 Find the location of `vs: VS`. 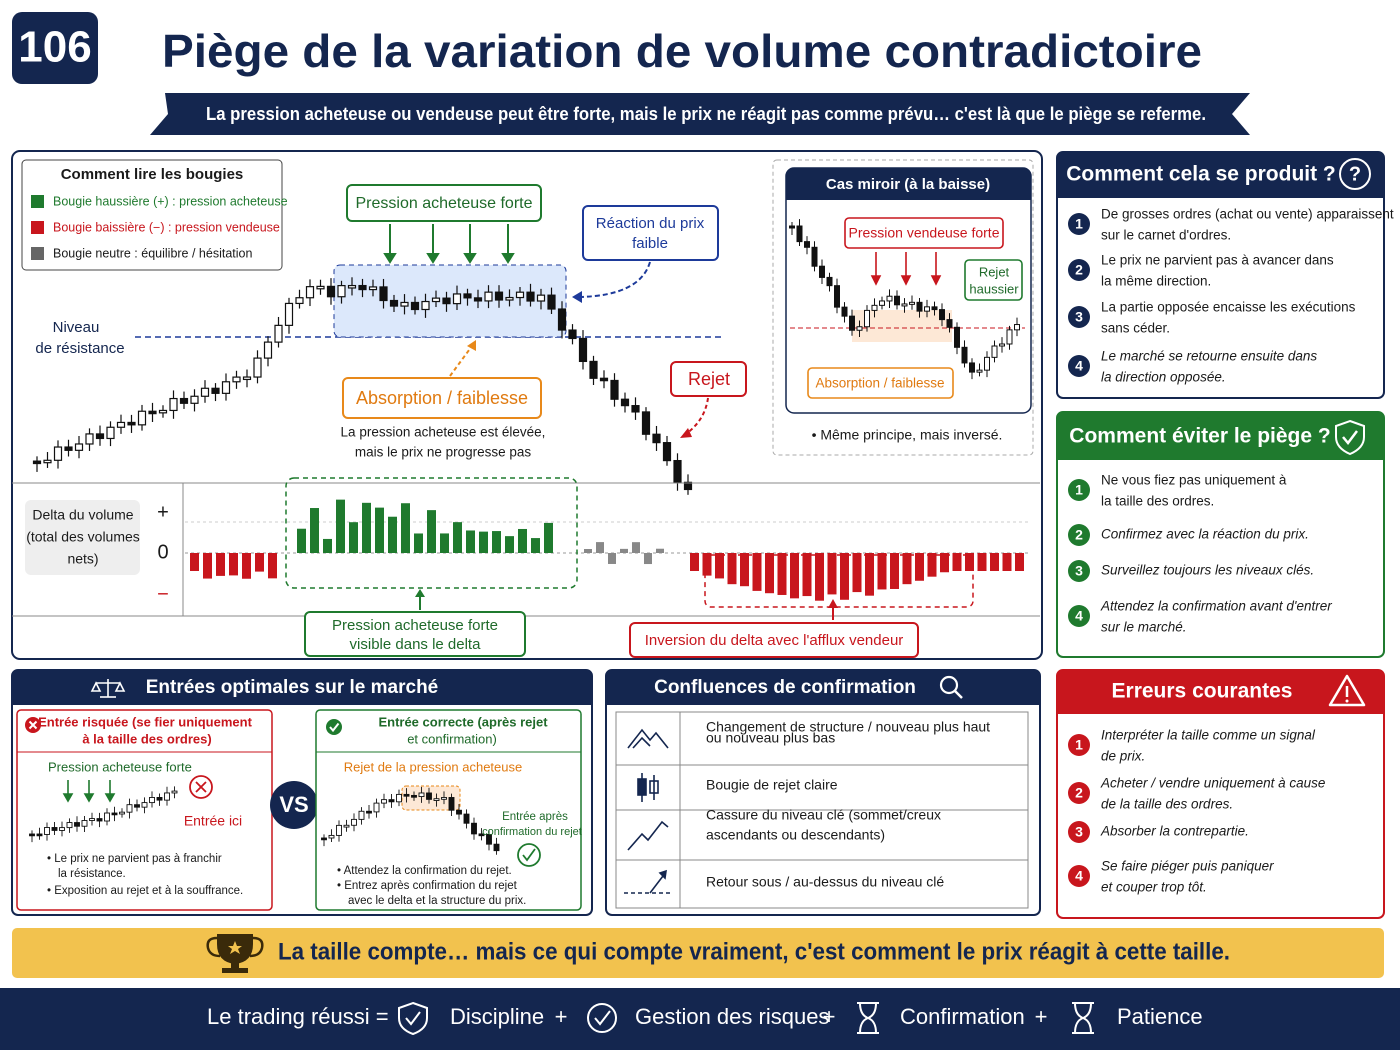

vs: VS is located at coordinates (293, 804).